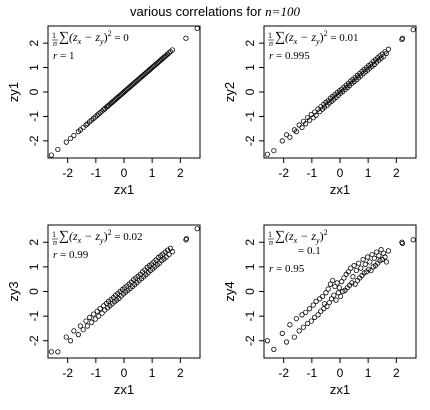 The image size is (430, 410). What do you see at coordinates (368, 373) in the screenshot?
I see `x-tick-label: 1` at bounding box center [368, 373].